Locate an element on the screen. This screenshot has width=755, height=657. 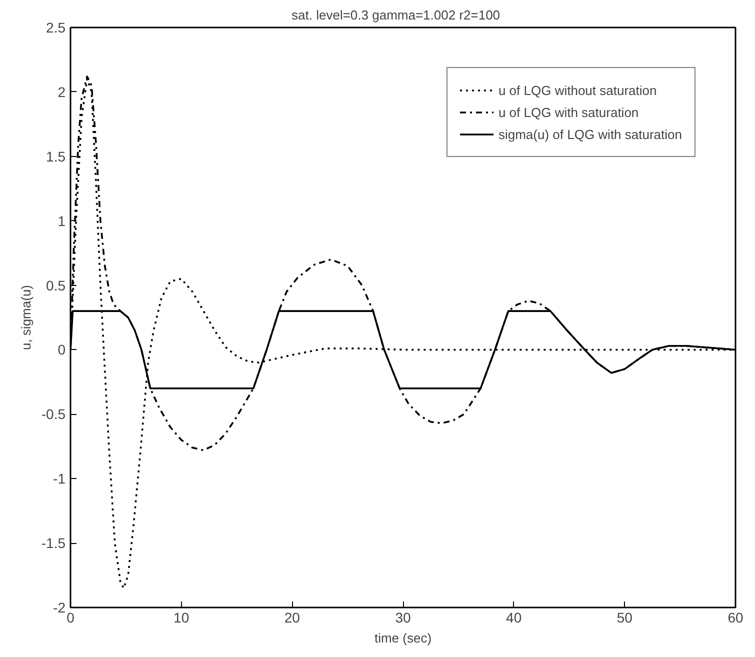
y-tick-label: 1 is located at coordinates (62, 220).